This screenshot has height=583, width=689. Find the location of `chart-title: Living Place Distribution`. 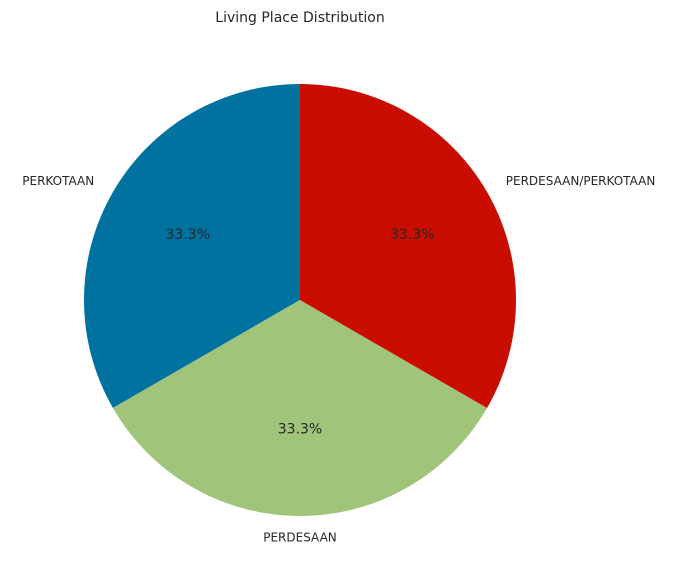

chart-title: Living Place Distribution is located at coordinates (299, 18).